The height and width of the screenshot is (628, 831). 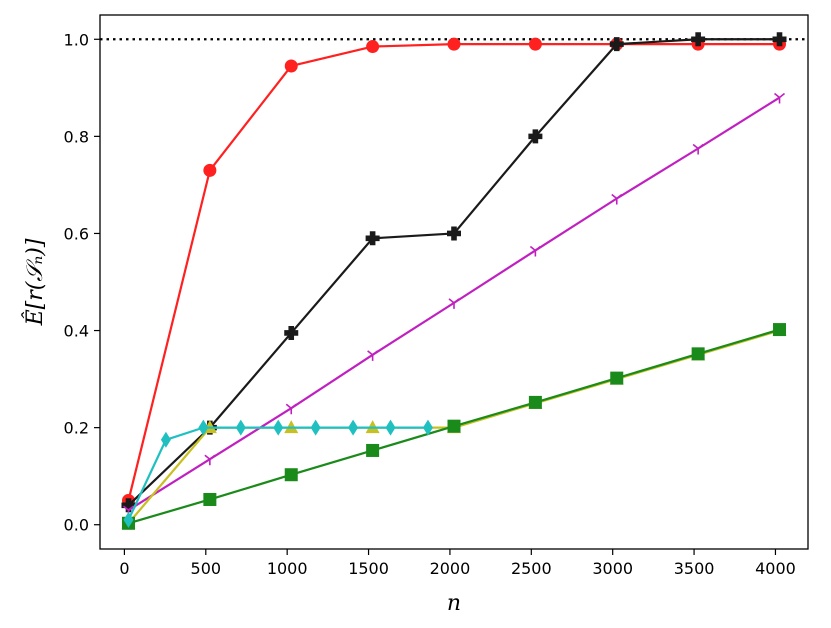 What do you see at coordinates (76, 428) in the screenshot?
I see `y-tick-label: 0.2` at bounding box center [76, 428].